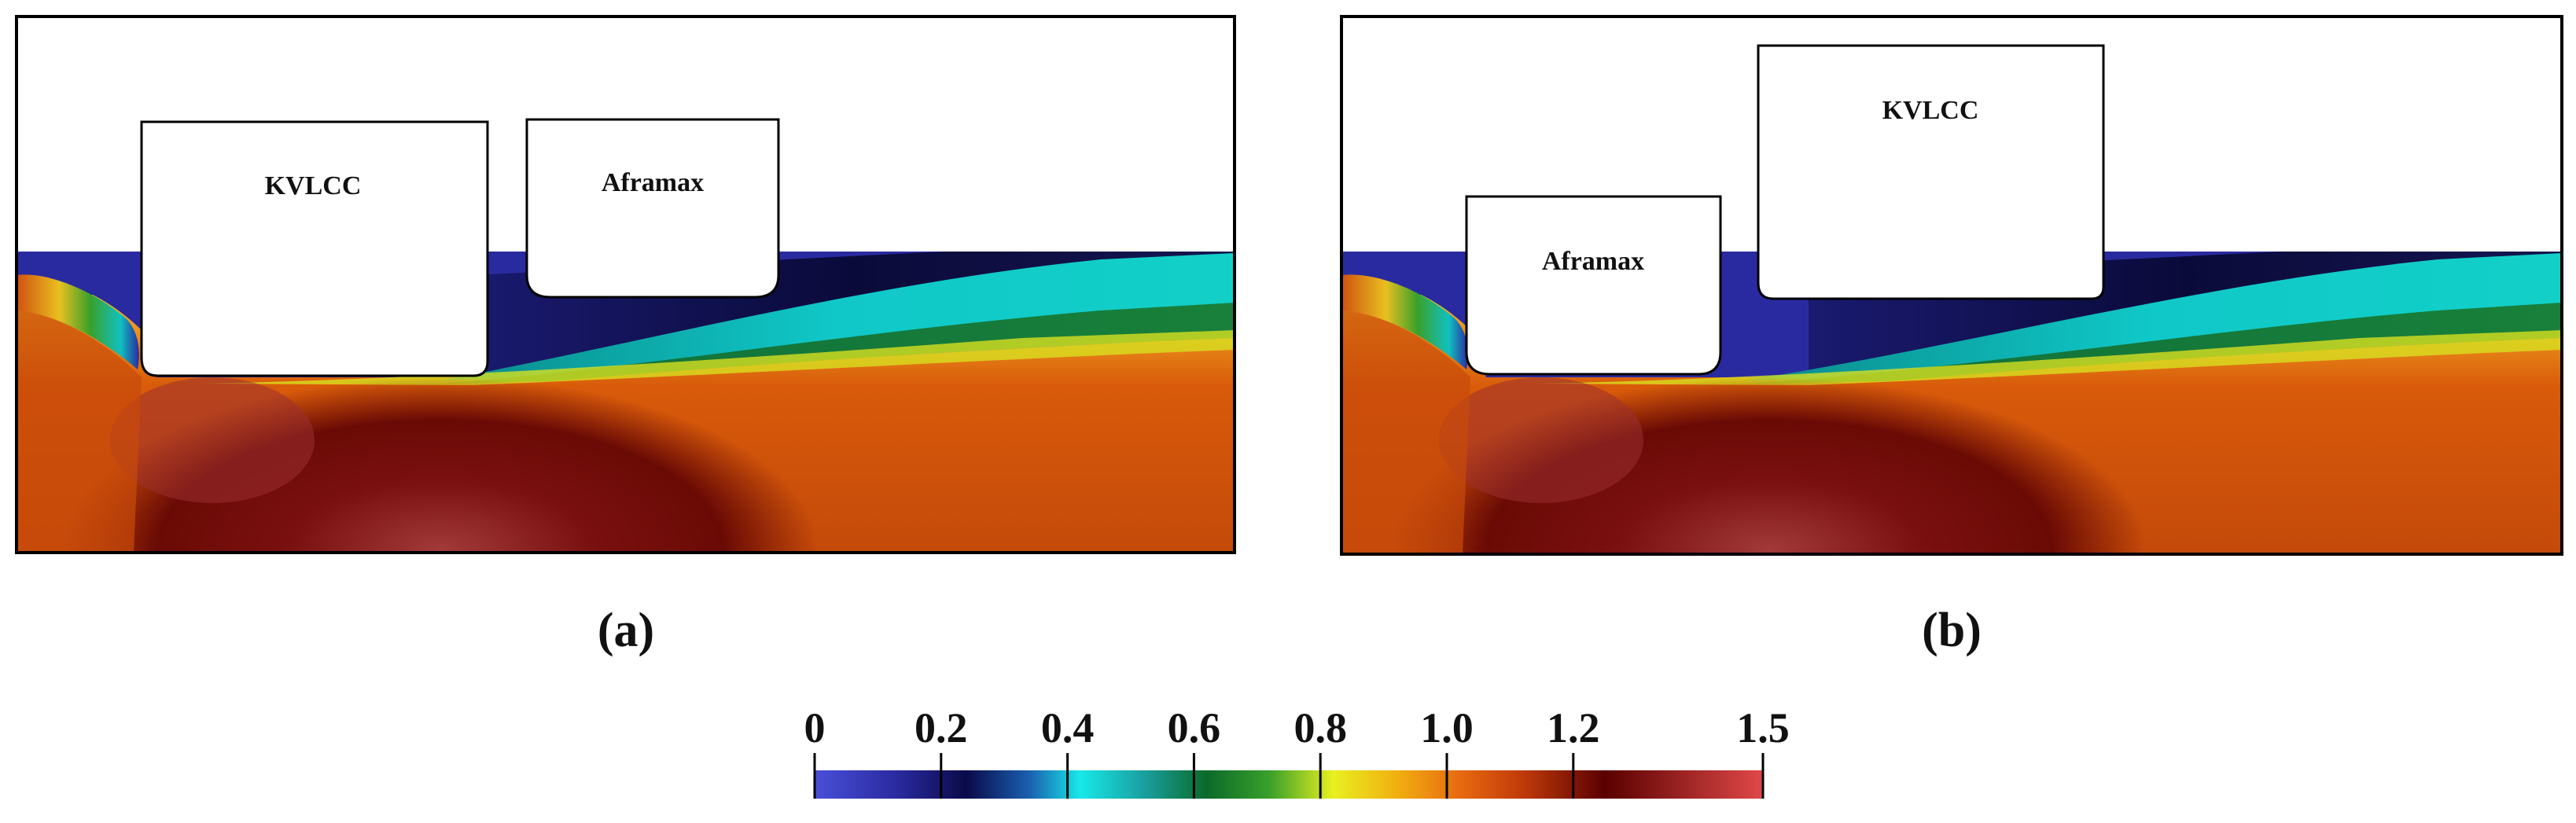 This screenshot has width=2576, height=823. What do you see at coordinates (1573, 728) in the screenshot?
I see `colorbar-tick-label: 1.2` at bounding box center [1573, 728].